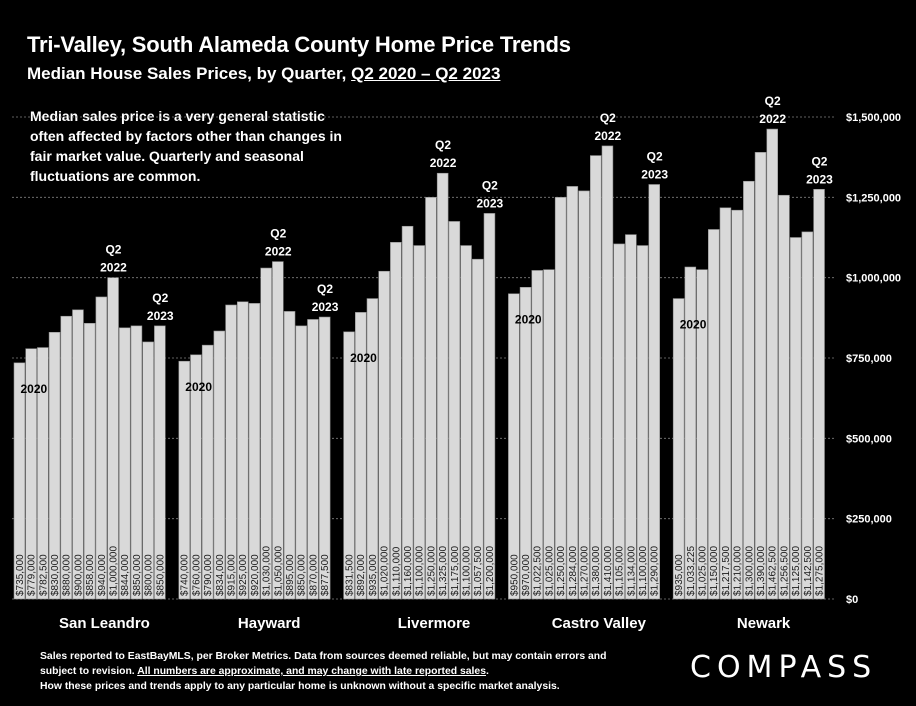 This screenshot has width=916, height=706. Describe the element at coordinates (873, 198) in the screenshot. I see `y-tick-label: $1,250,000` at that location.